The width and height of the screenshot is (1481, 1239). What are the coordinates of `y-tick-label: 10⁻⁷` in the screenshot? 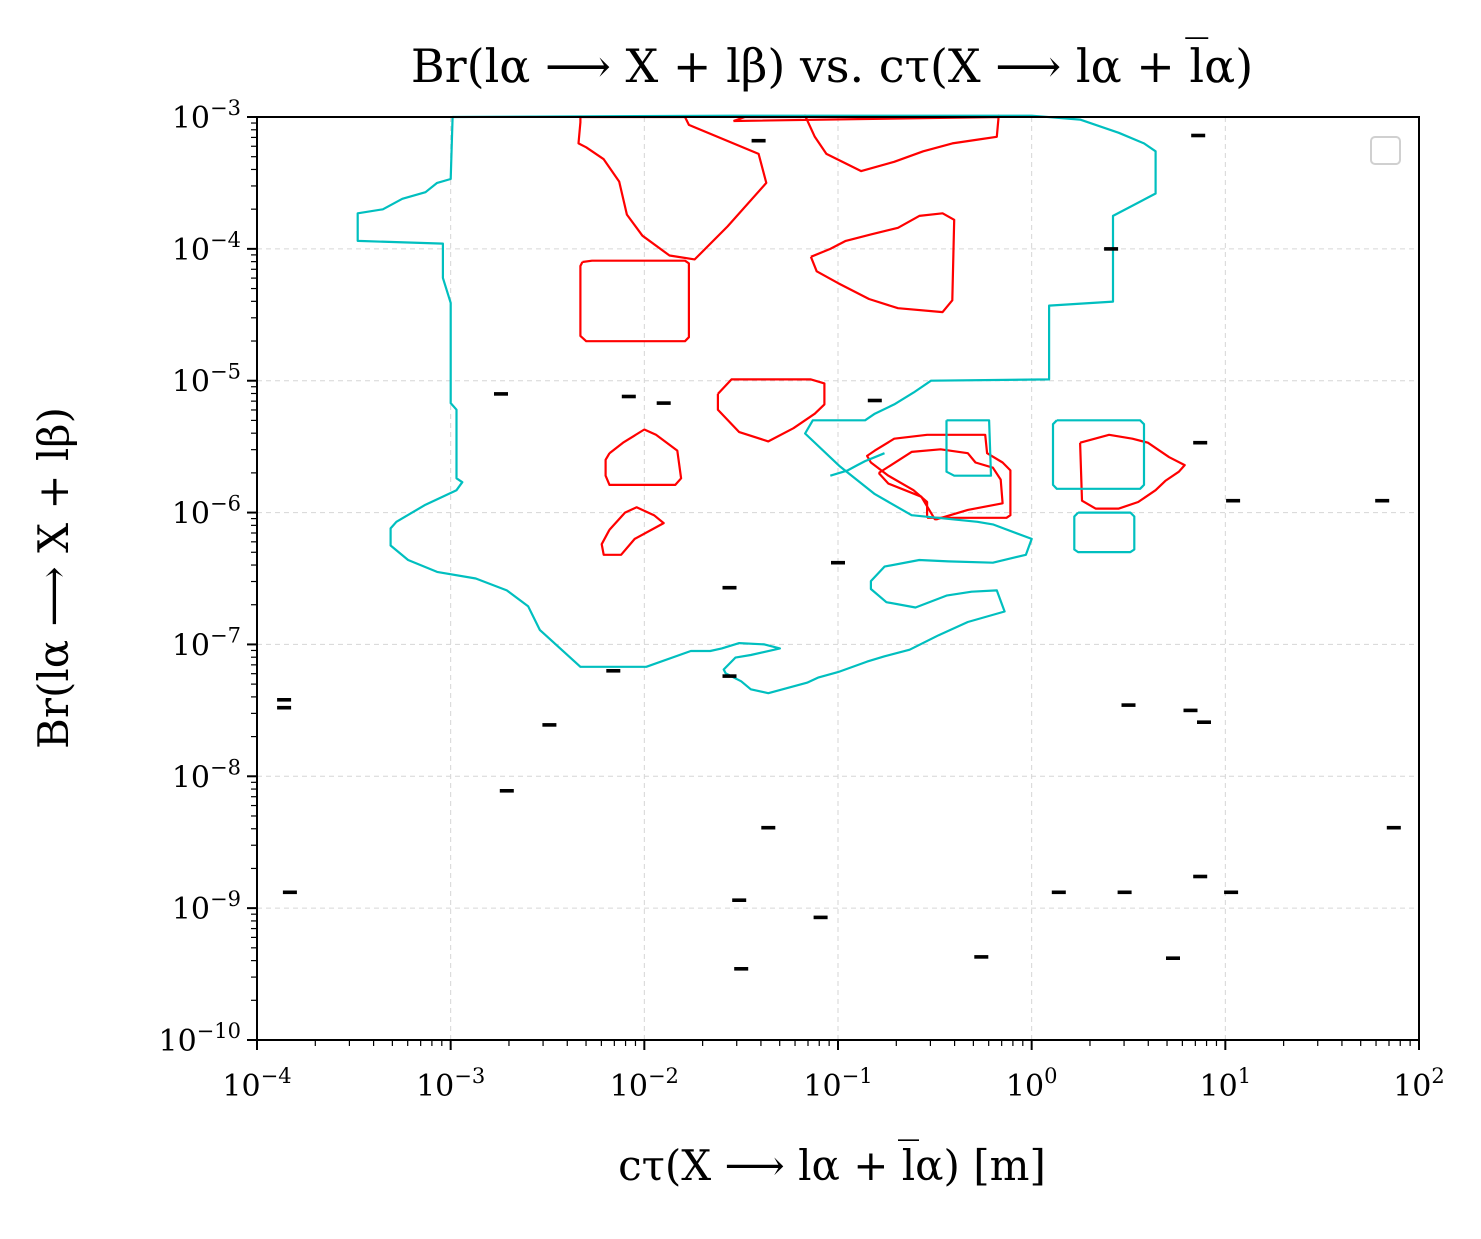 It's located at (206, 643).